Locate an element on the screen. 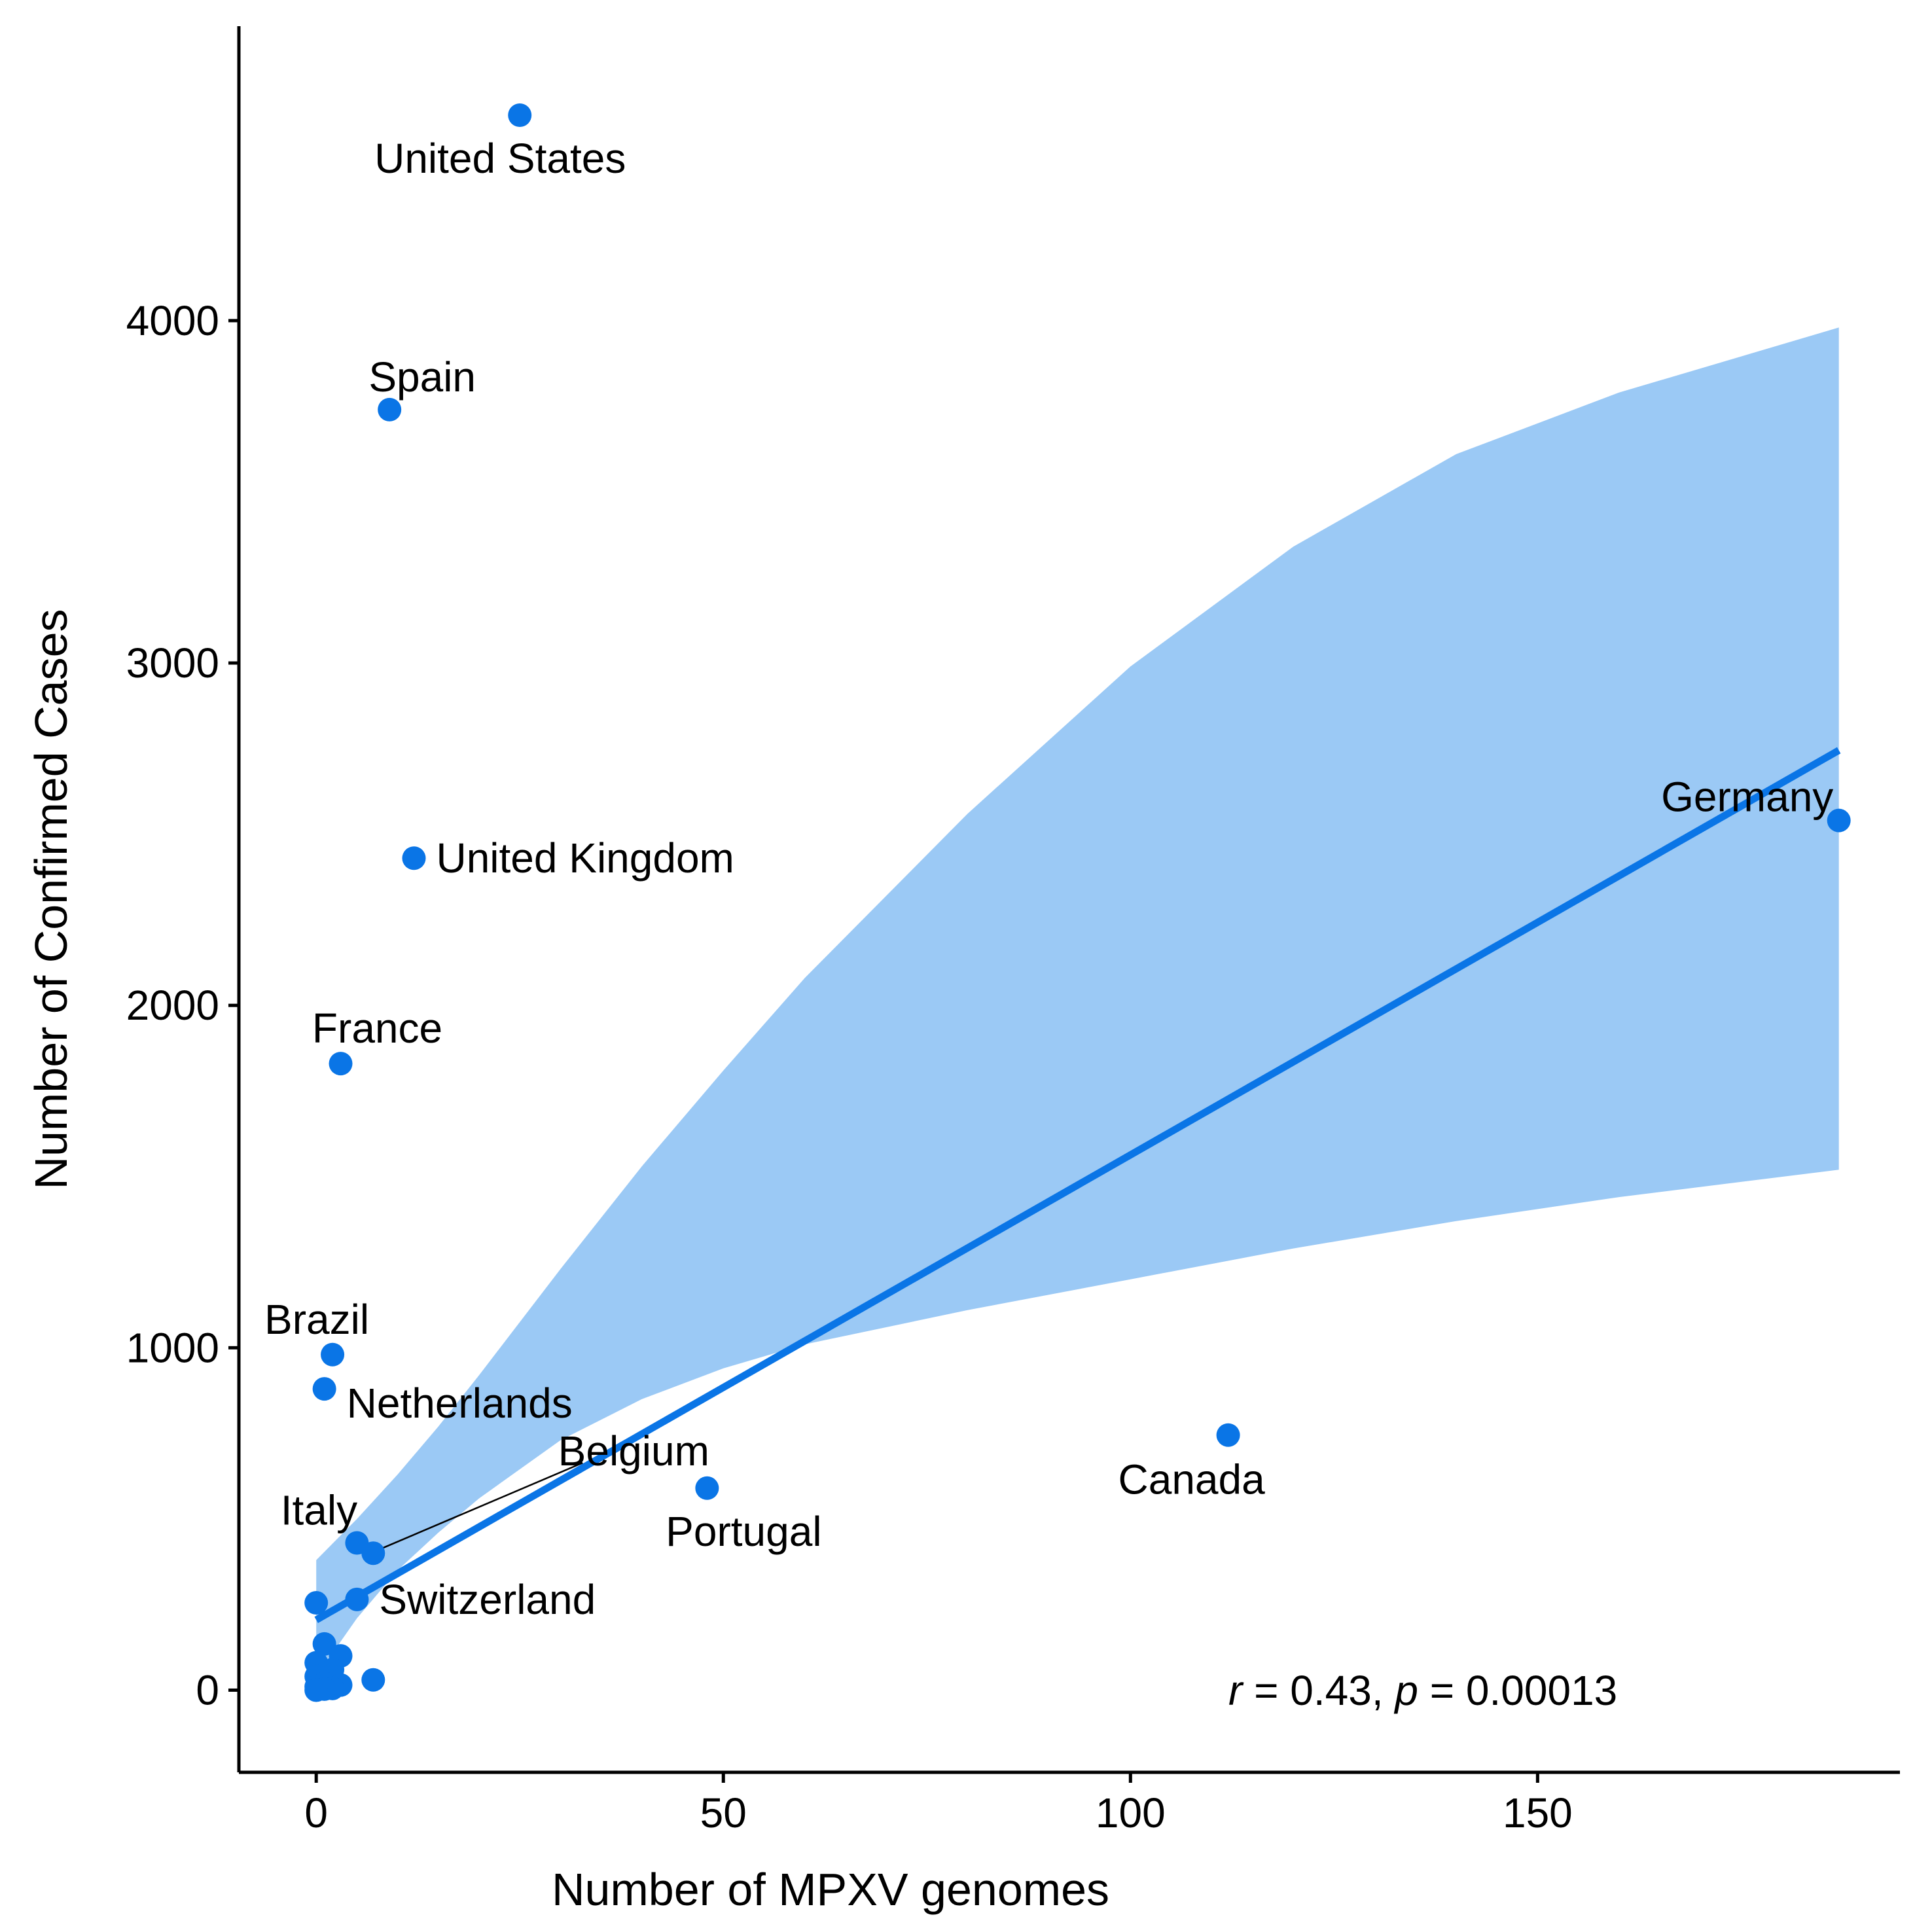  point-germany is located at coordinates (1839, 820).